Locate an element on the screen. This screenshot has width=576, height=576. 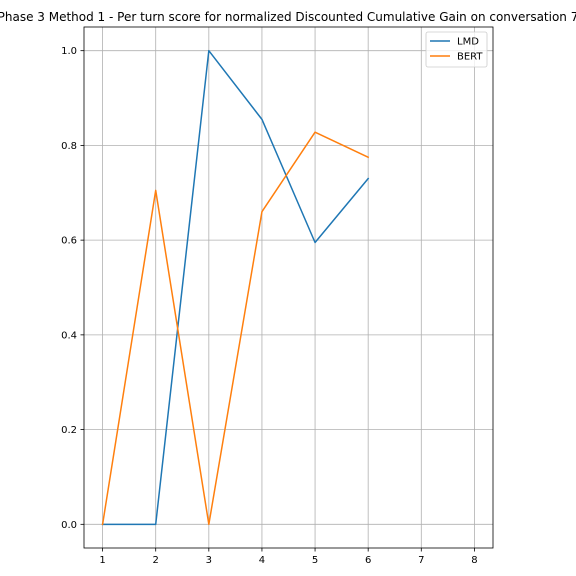
y-tick-label: 1.0 is located at coordinates (69, 51).